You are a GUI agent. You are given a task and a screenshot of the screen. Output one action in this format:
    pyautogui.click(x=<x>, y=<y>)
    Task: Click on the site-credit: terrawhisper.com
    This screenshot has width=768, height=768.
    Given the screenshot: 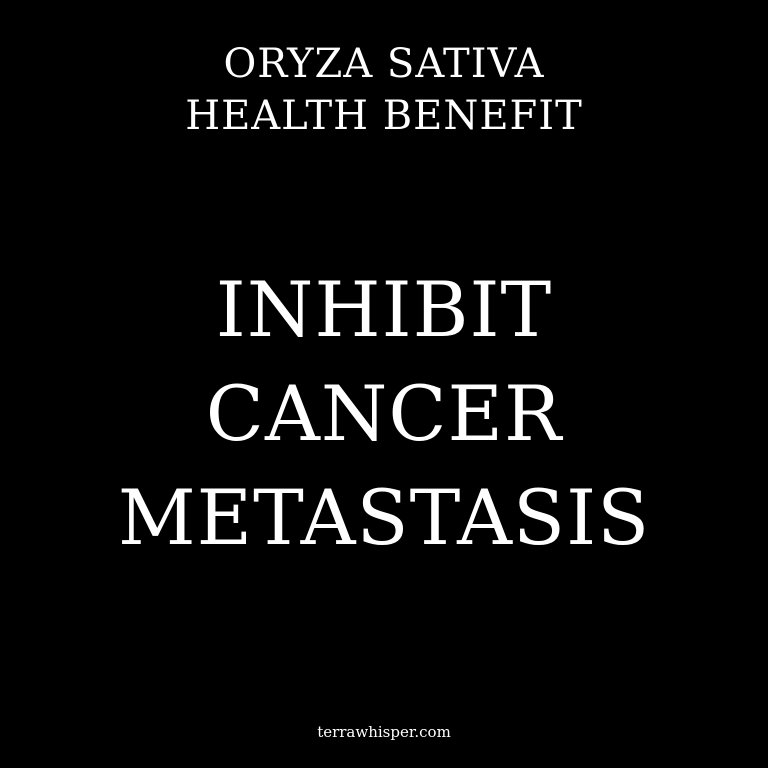 What is the action you would take?
    pyautogui.click(x=384, y=732)
    